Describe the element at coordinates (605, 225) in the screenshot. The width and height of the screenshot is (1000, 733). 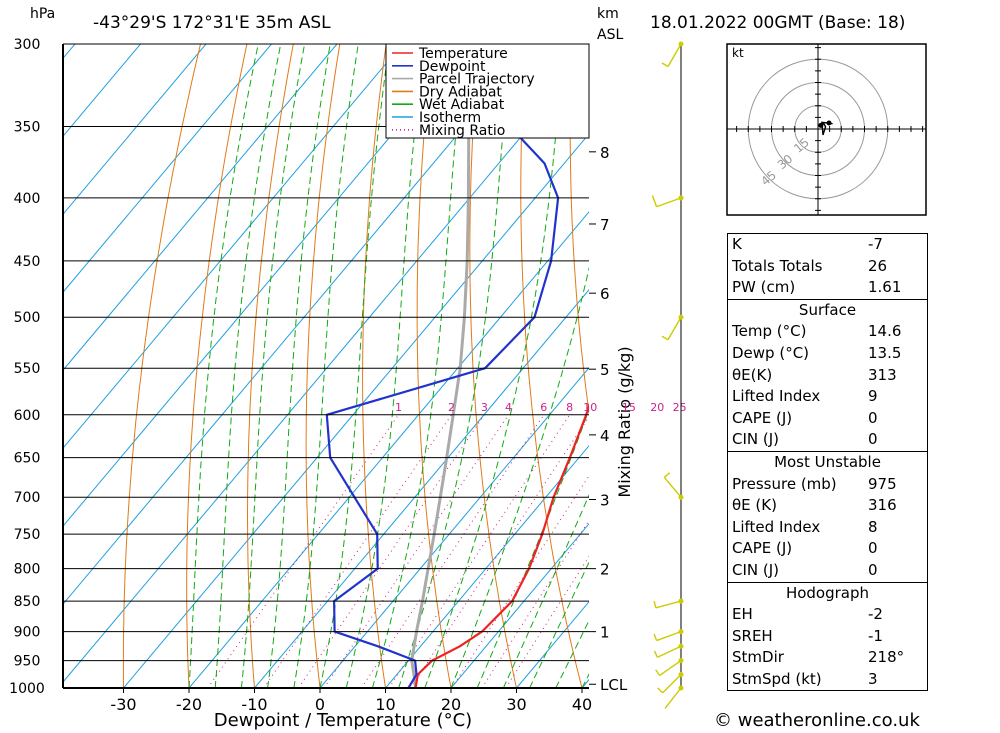
I see `height-tick-label: 7` at that location.